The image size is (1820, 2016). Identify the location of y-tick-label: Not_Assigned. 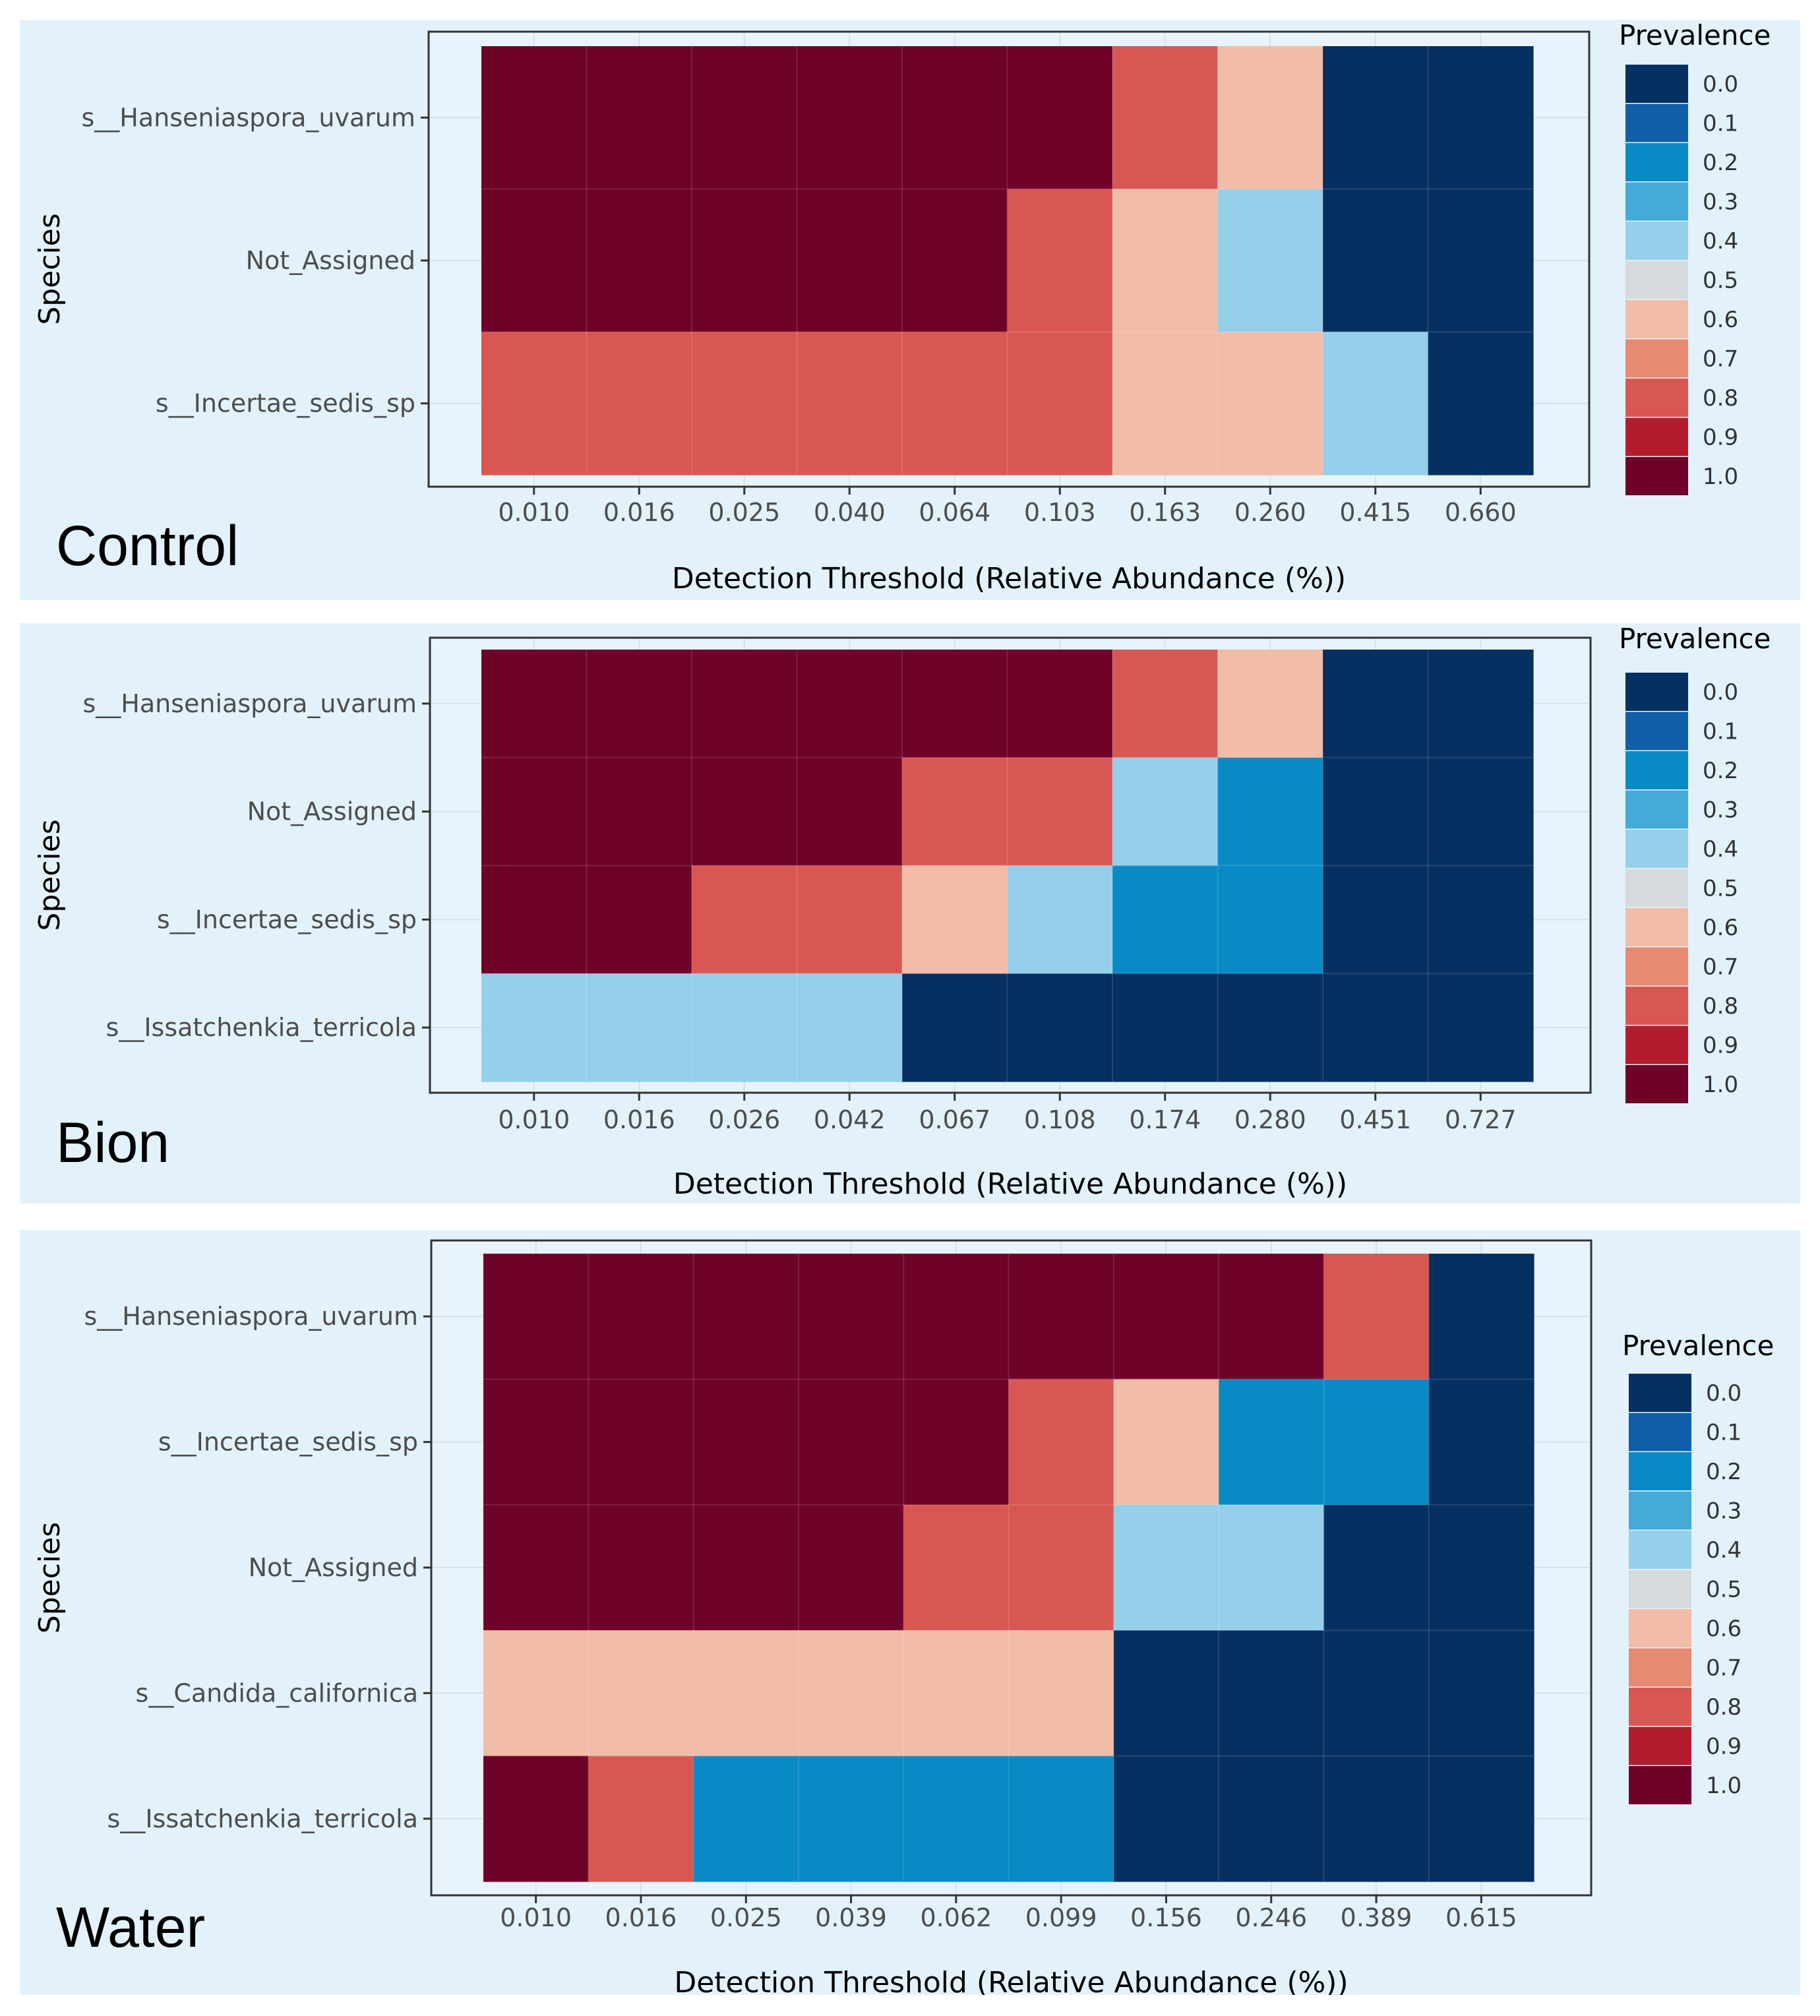
(330, 260).